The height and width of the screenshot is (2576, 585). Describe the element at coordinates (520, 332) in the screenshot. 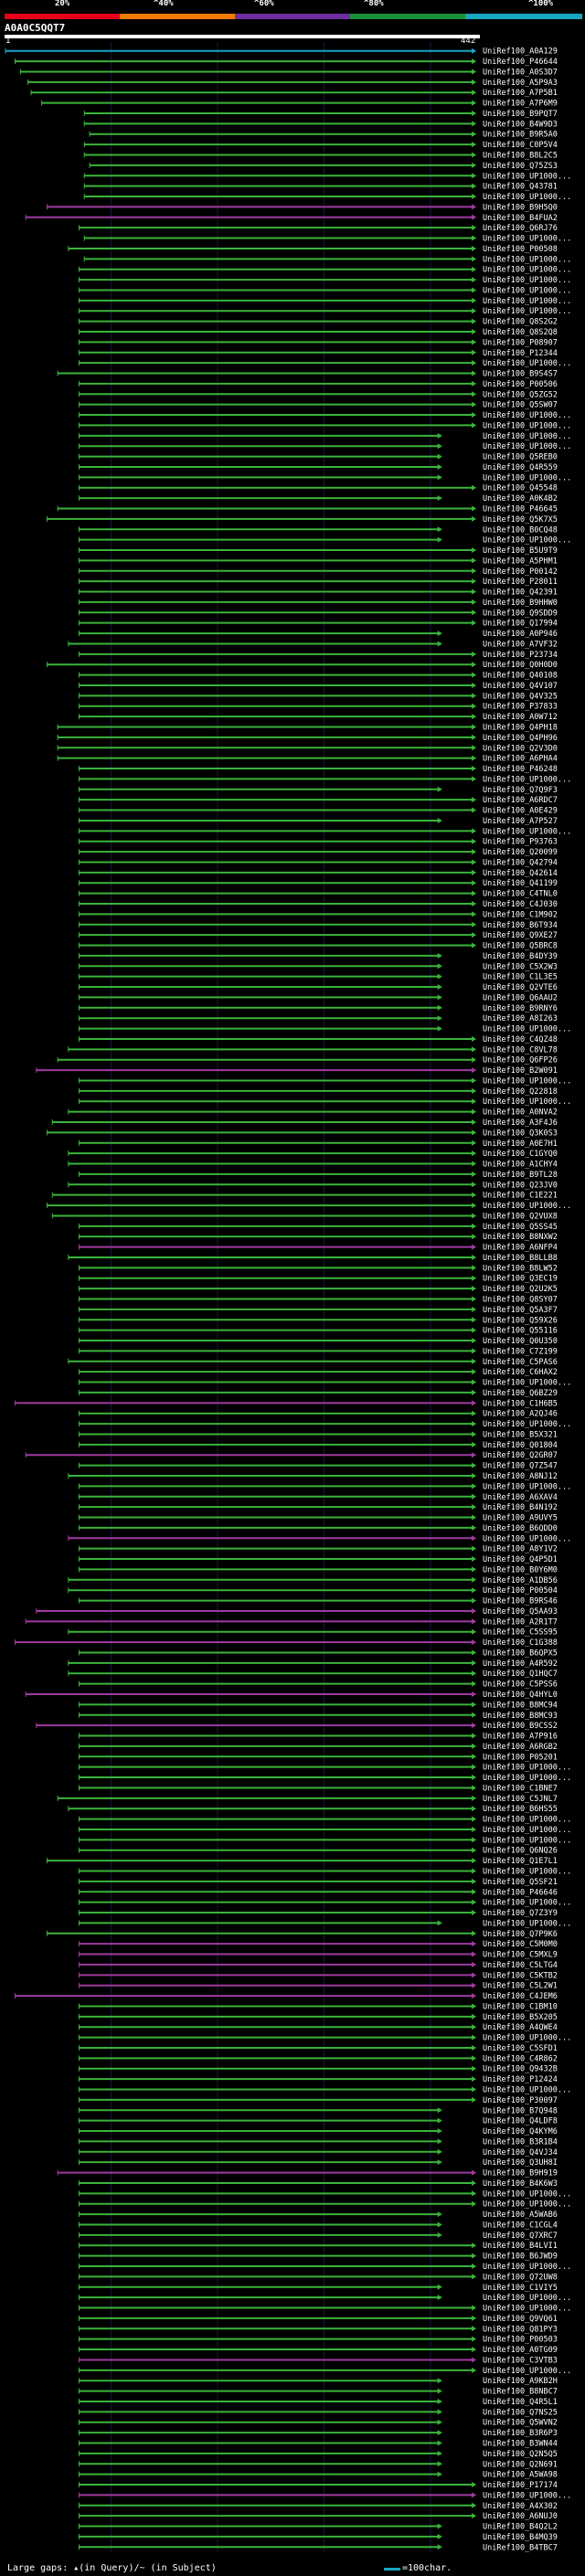

I see `hit-label: UniRef100_Q8S2Q8` at that location.